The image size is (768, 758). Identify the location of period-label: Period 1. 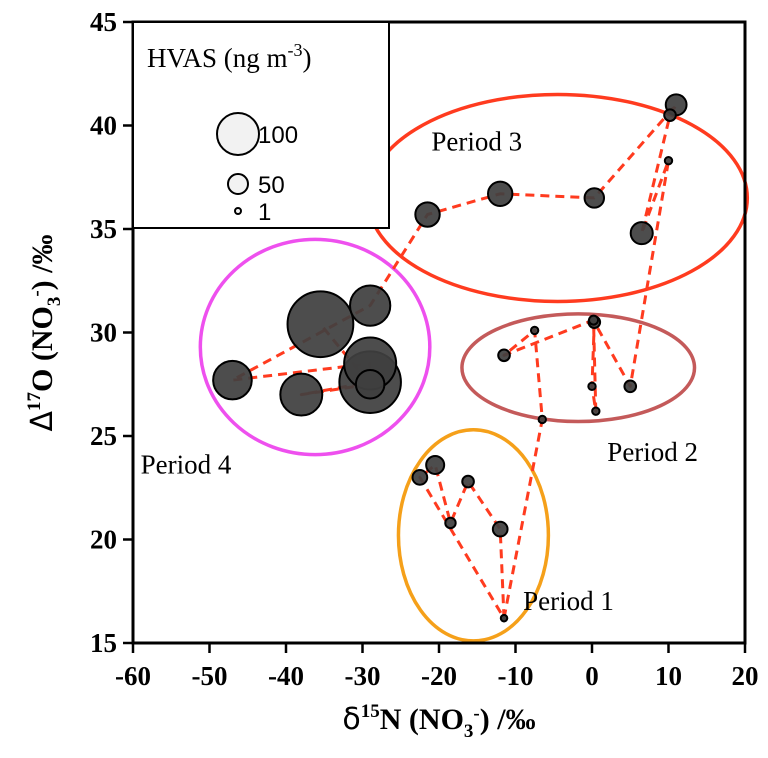
(568, 601).